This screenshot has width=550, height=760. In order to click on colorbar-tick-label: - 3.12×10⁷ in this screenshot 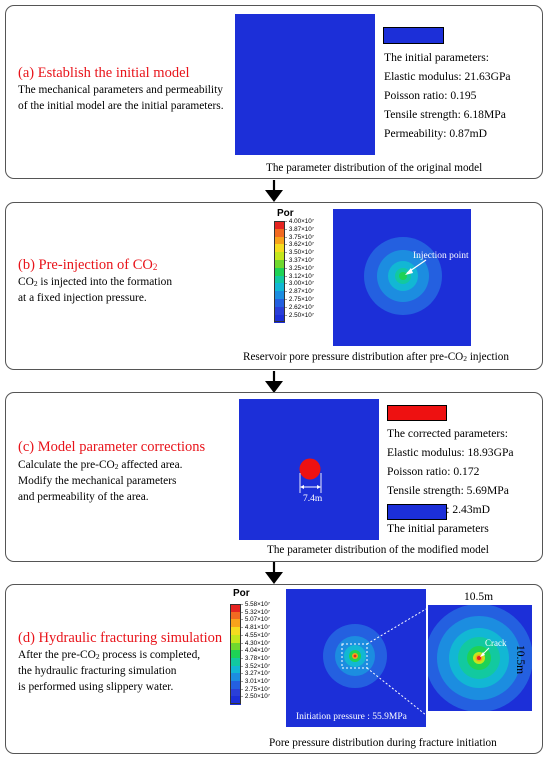, I will do `click(300, 276)`.